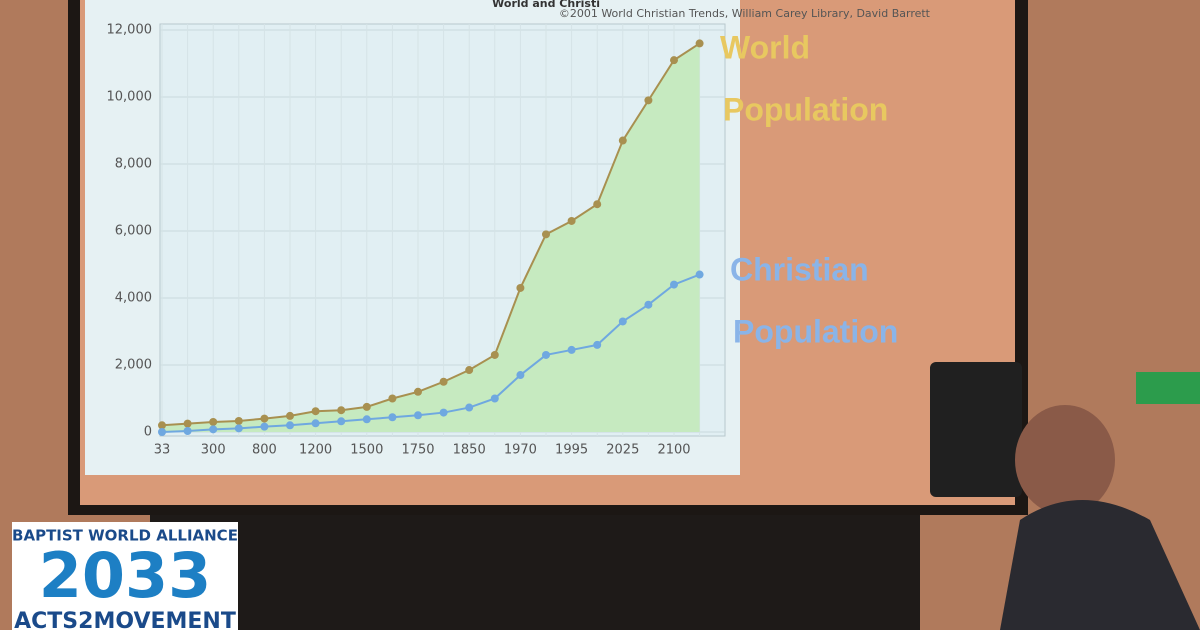  Describe the element at coordinates (315, 450) in the screenshot. I see `x-tick-label: 1200` at that location.